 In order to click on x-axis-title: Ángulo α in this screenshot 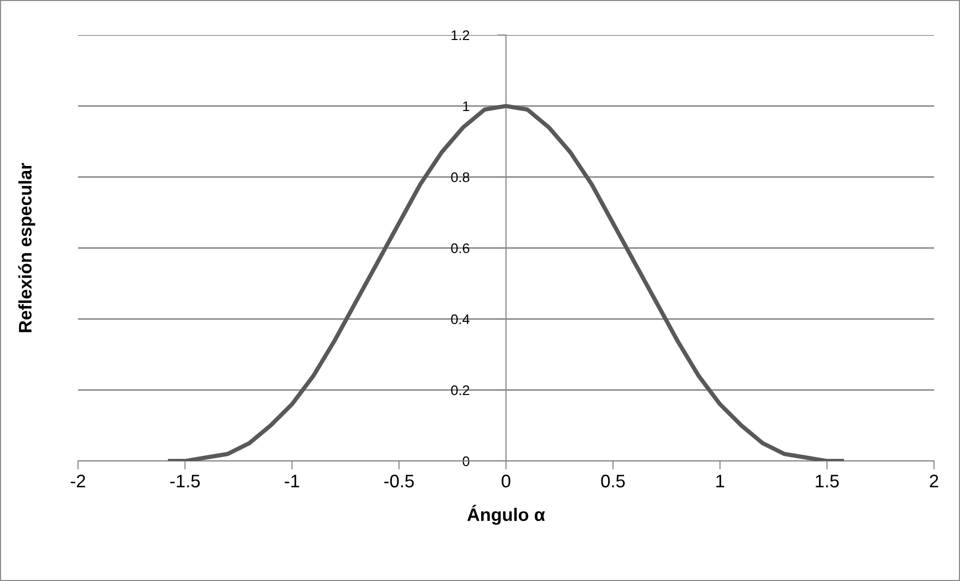, I will do `click(506, 514)`.